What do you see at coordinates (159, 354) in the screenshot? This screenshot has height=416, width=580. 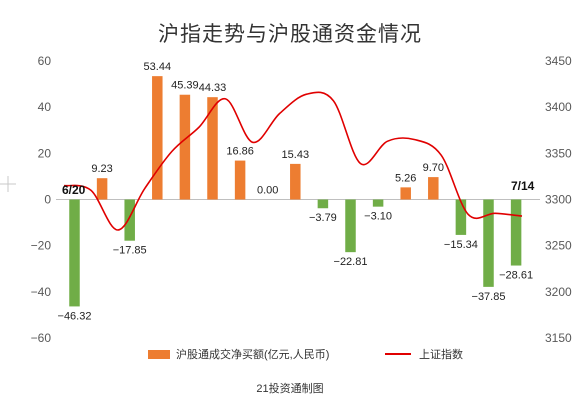 I see `legend-swatch-bar` at bounding box center [159, 354].